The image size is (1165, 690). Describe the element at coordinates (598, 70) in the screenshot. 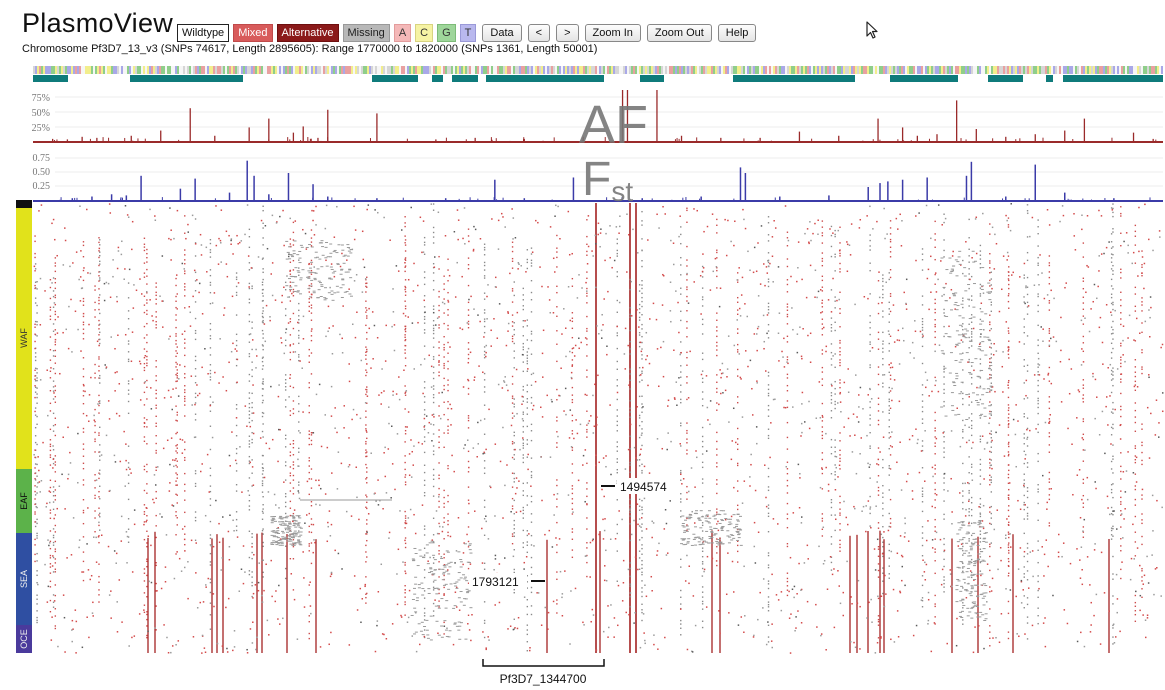

I see `nucleotide-strip` at that location.